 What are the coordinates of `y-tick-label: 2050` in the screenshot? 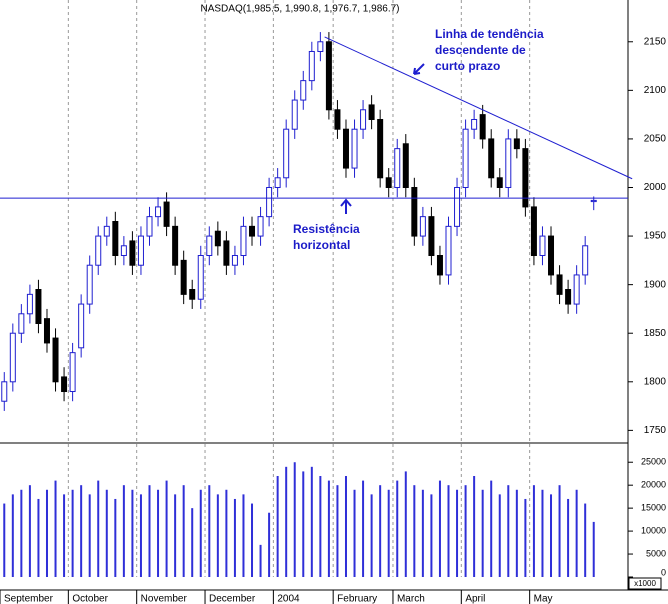 It's located at (655, 139).